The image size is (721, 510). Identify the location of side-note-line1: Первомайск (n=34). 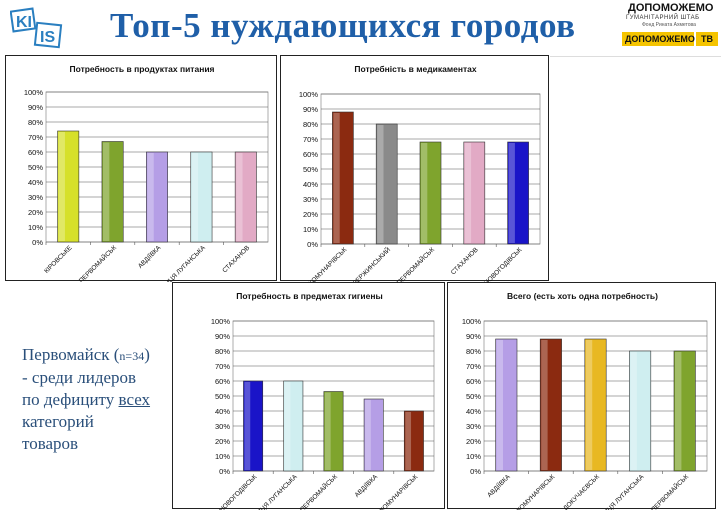
(97, 355).